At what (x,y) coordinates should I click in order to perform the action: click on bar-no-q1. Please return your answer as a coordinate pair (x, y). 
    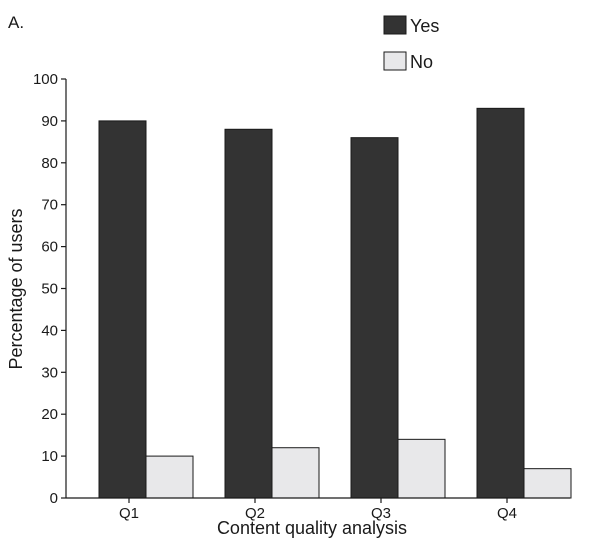
    Looking at the image, I should click on (169, 477).